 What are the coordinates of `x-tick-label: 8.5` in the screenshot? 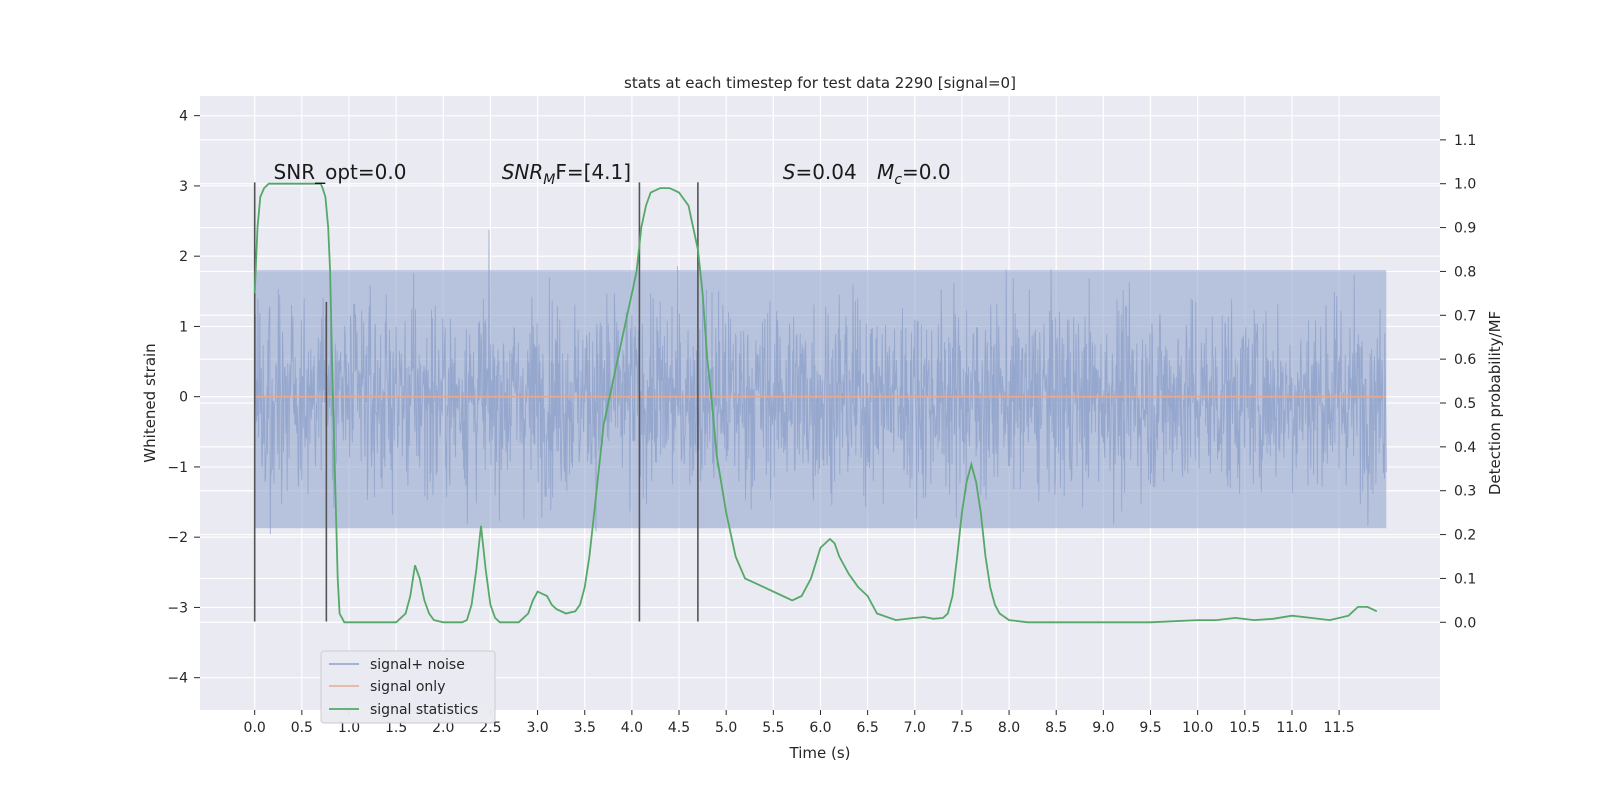 It's located at (1056, 728).